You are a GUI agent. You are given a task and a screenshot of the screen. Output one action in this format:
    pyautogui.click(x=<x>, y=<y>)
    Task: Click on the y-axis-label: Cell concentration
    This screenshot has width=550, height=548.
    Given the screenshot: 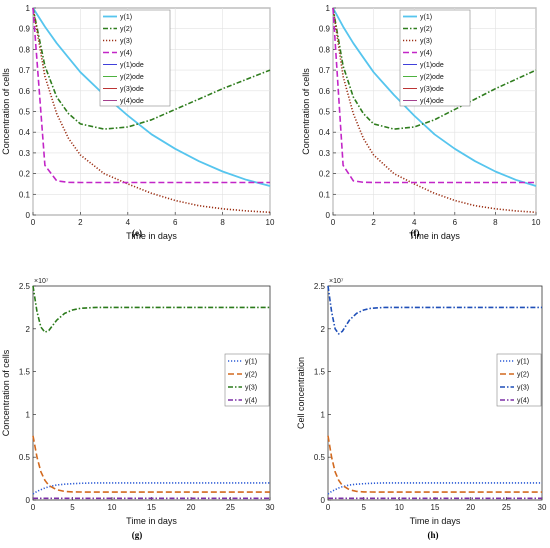 What is the action you would take?
    pyautogui.click(x=301, y=393)
    